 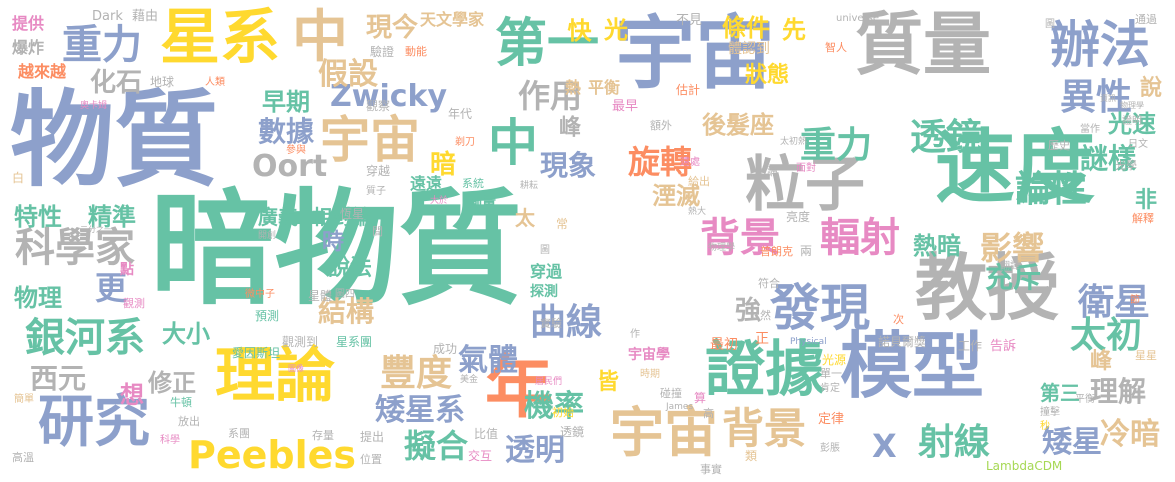 I want to click on word: 白, so click(x=18, y=178).